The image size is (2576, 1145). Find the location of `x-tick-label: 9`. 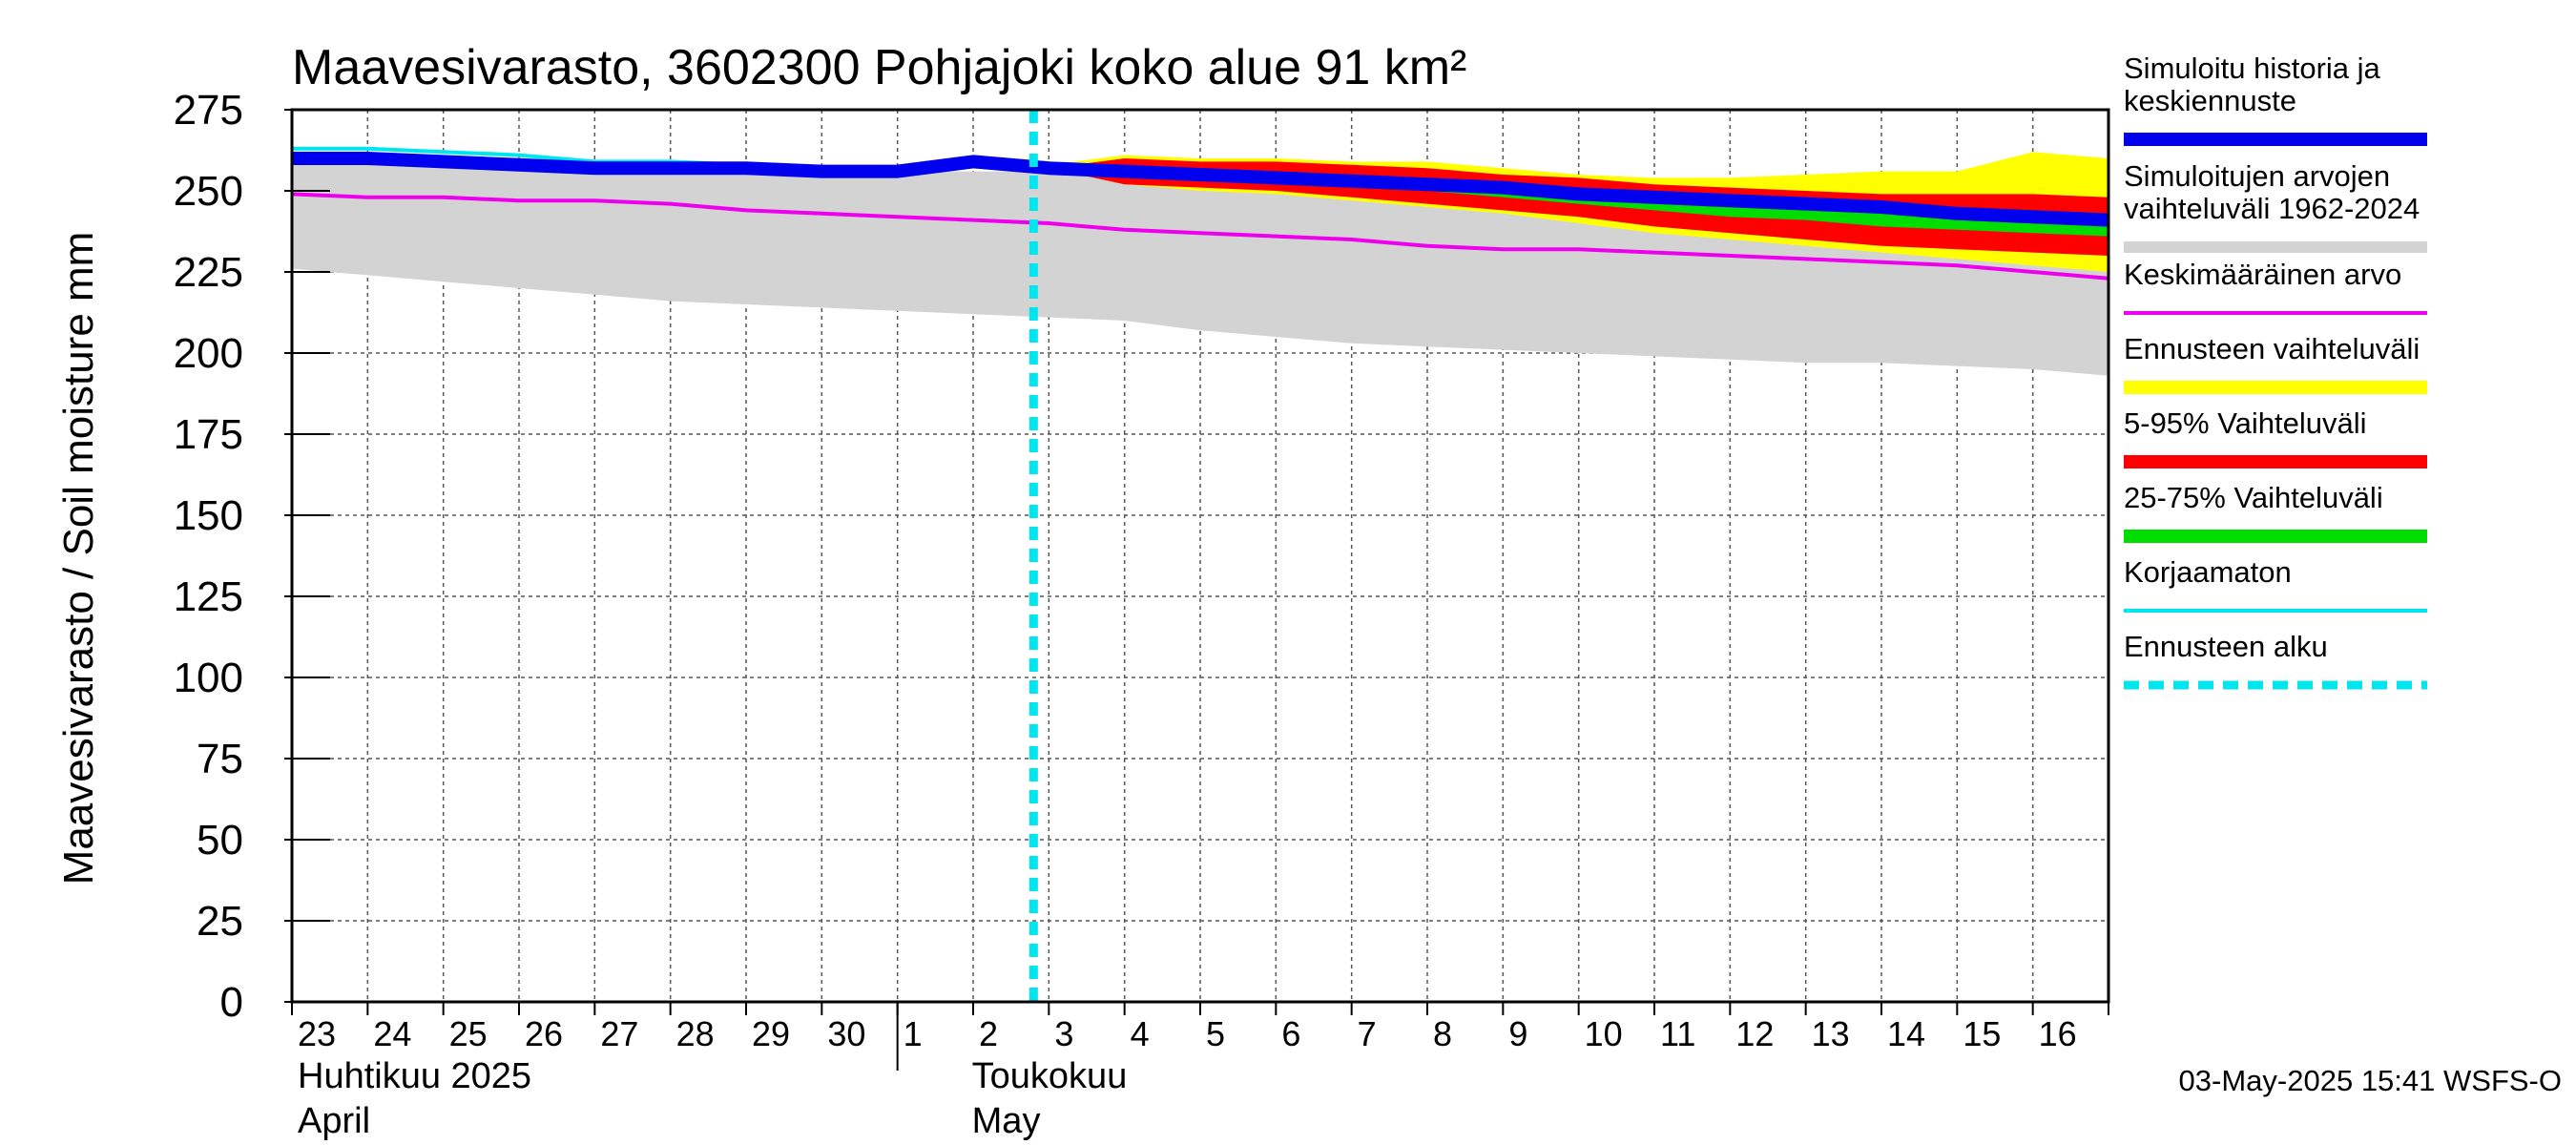

x-tick-label: 9 is located at coordinates (1517, 1034).